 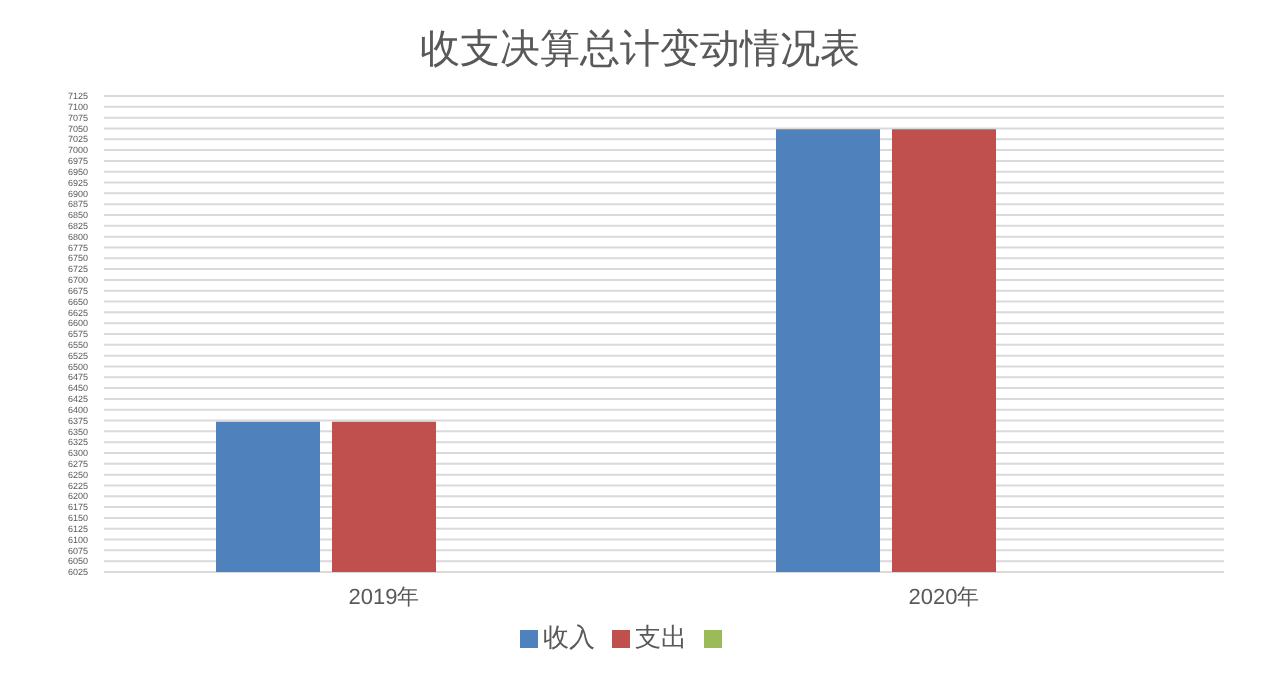 I want to click on legend-label: 收入, so click(x=569, y=638).